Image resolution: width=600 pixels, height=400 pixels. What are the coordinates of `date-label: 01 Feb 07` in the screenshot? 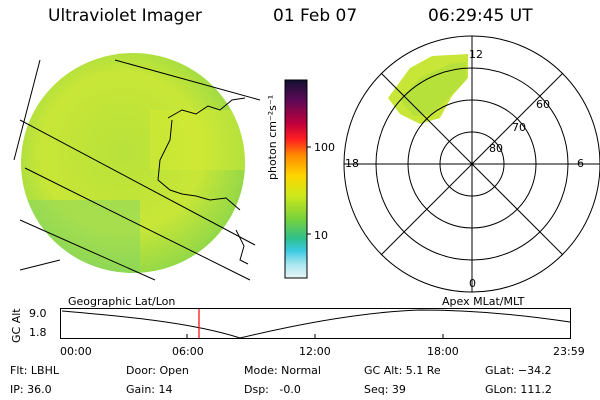 It's located at (315, 16).